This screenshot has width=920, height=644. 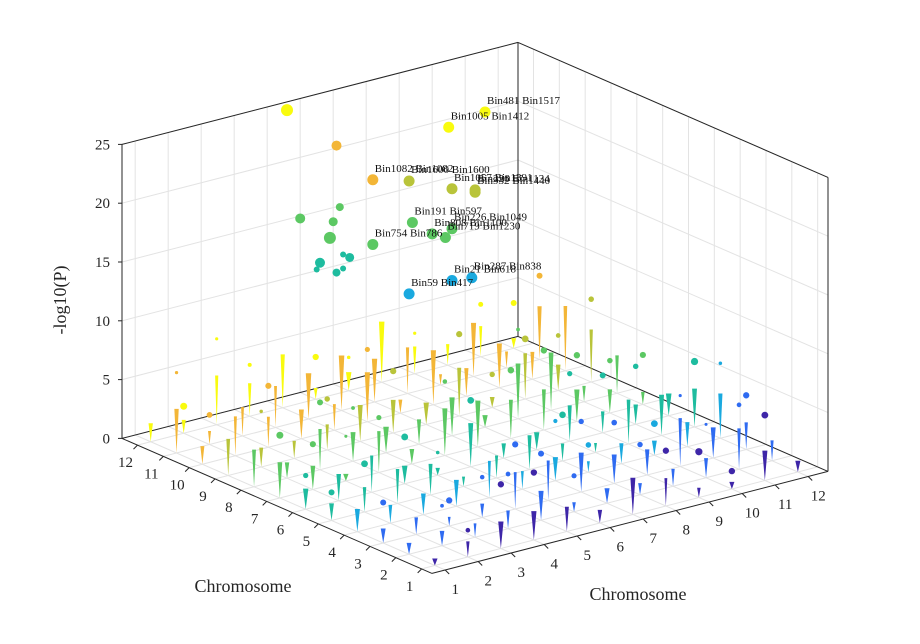 What do you see at coordinates (524, 101) in the screenshot?
I see `point-label: Bin481 Bin1517` at bounding box center [524, 101].